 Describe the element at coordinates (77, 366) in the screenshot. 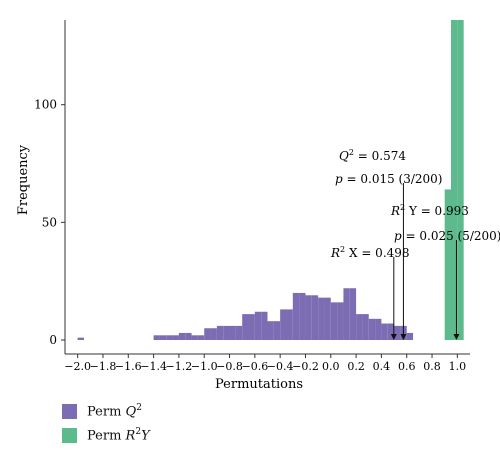

I see `x-tick-label: −2.0` at that location.